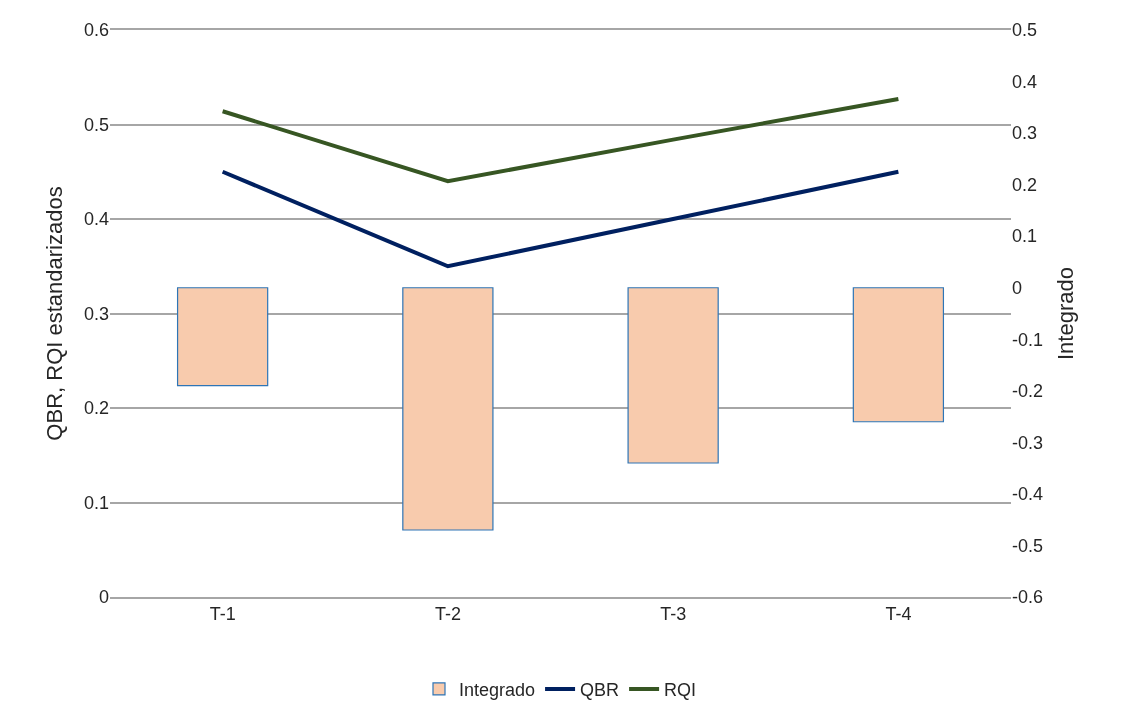  What do you see at coordinates (96, 219) in the screenshot?
I see `y-tick-label: 0.4` at bounding box center [96, 219].